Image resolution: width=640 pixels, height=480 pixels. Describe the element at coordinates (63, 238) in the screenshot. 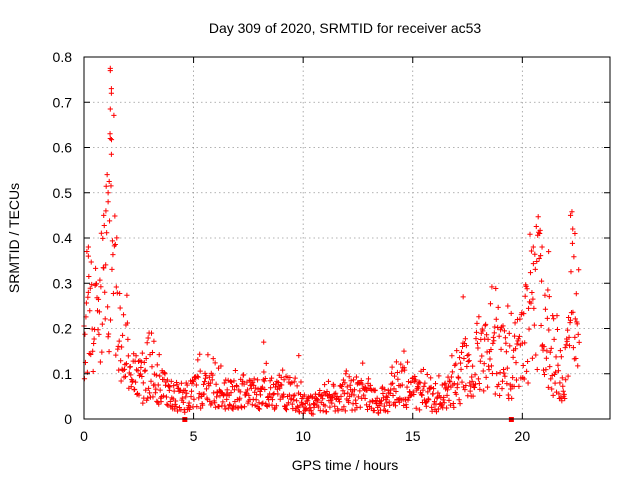

I see `y-tick-label: 0.4` at that location.